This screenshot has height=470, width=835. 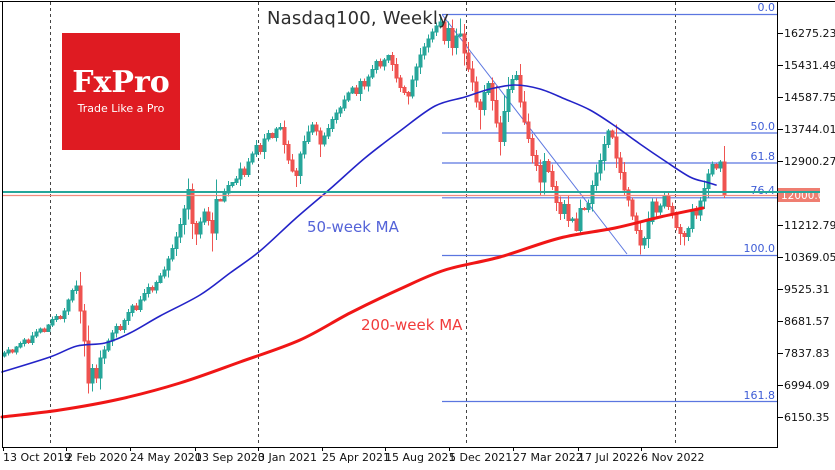 What do you see at coordinates (420, 457) in the screenshot?
I see `date-tick-label: 15 Aug 2021` at bounding box center [420, 457].